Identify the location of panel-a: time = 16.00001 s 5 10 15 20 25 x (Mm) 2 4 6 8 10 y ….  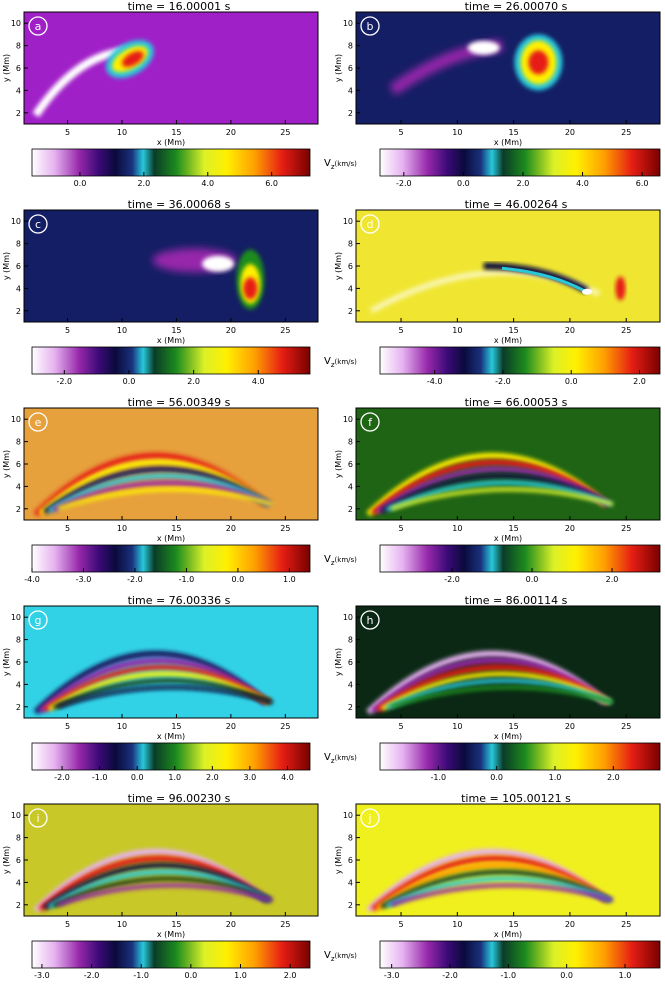
(179, 94).